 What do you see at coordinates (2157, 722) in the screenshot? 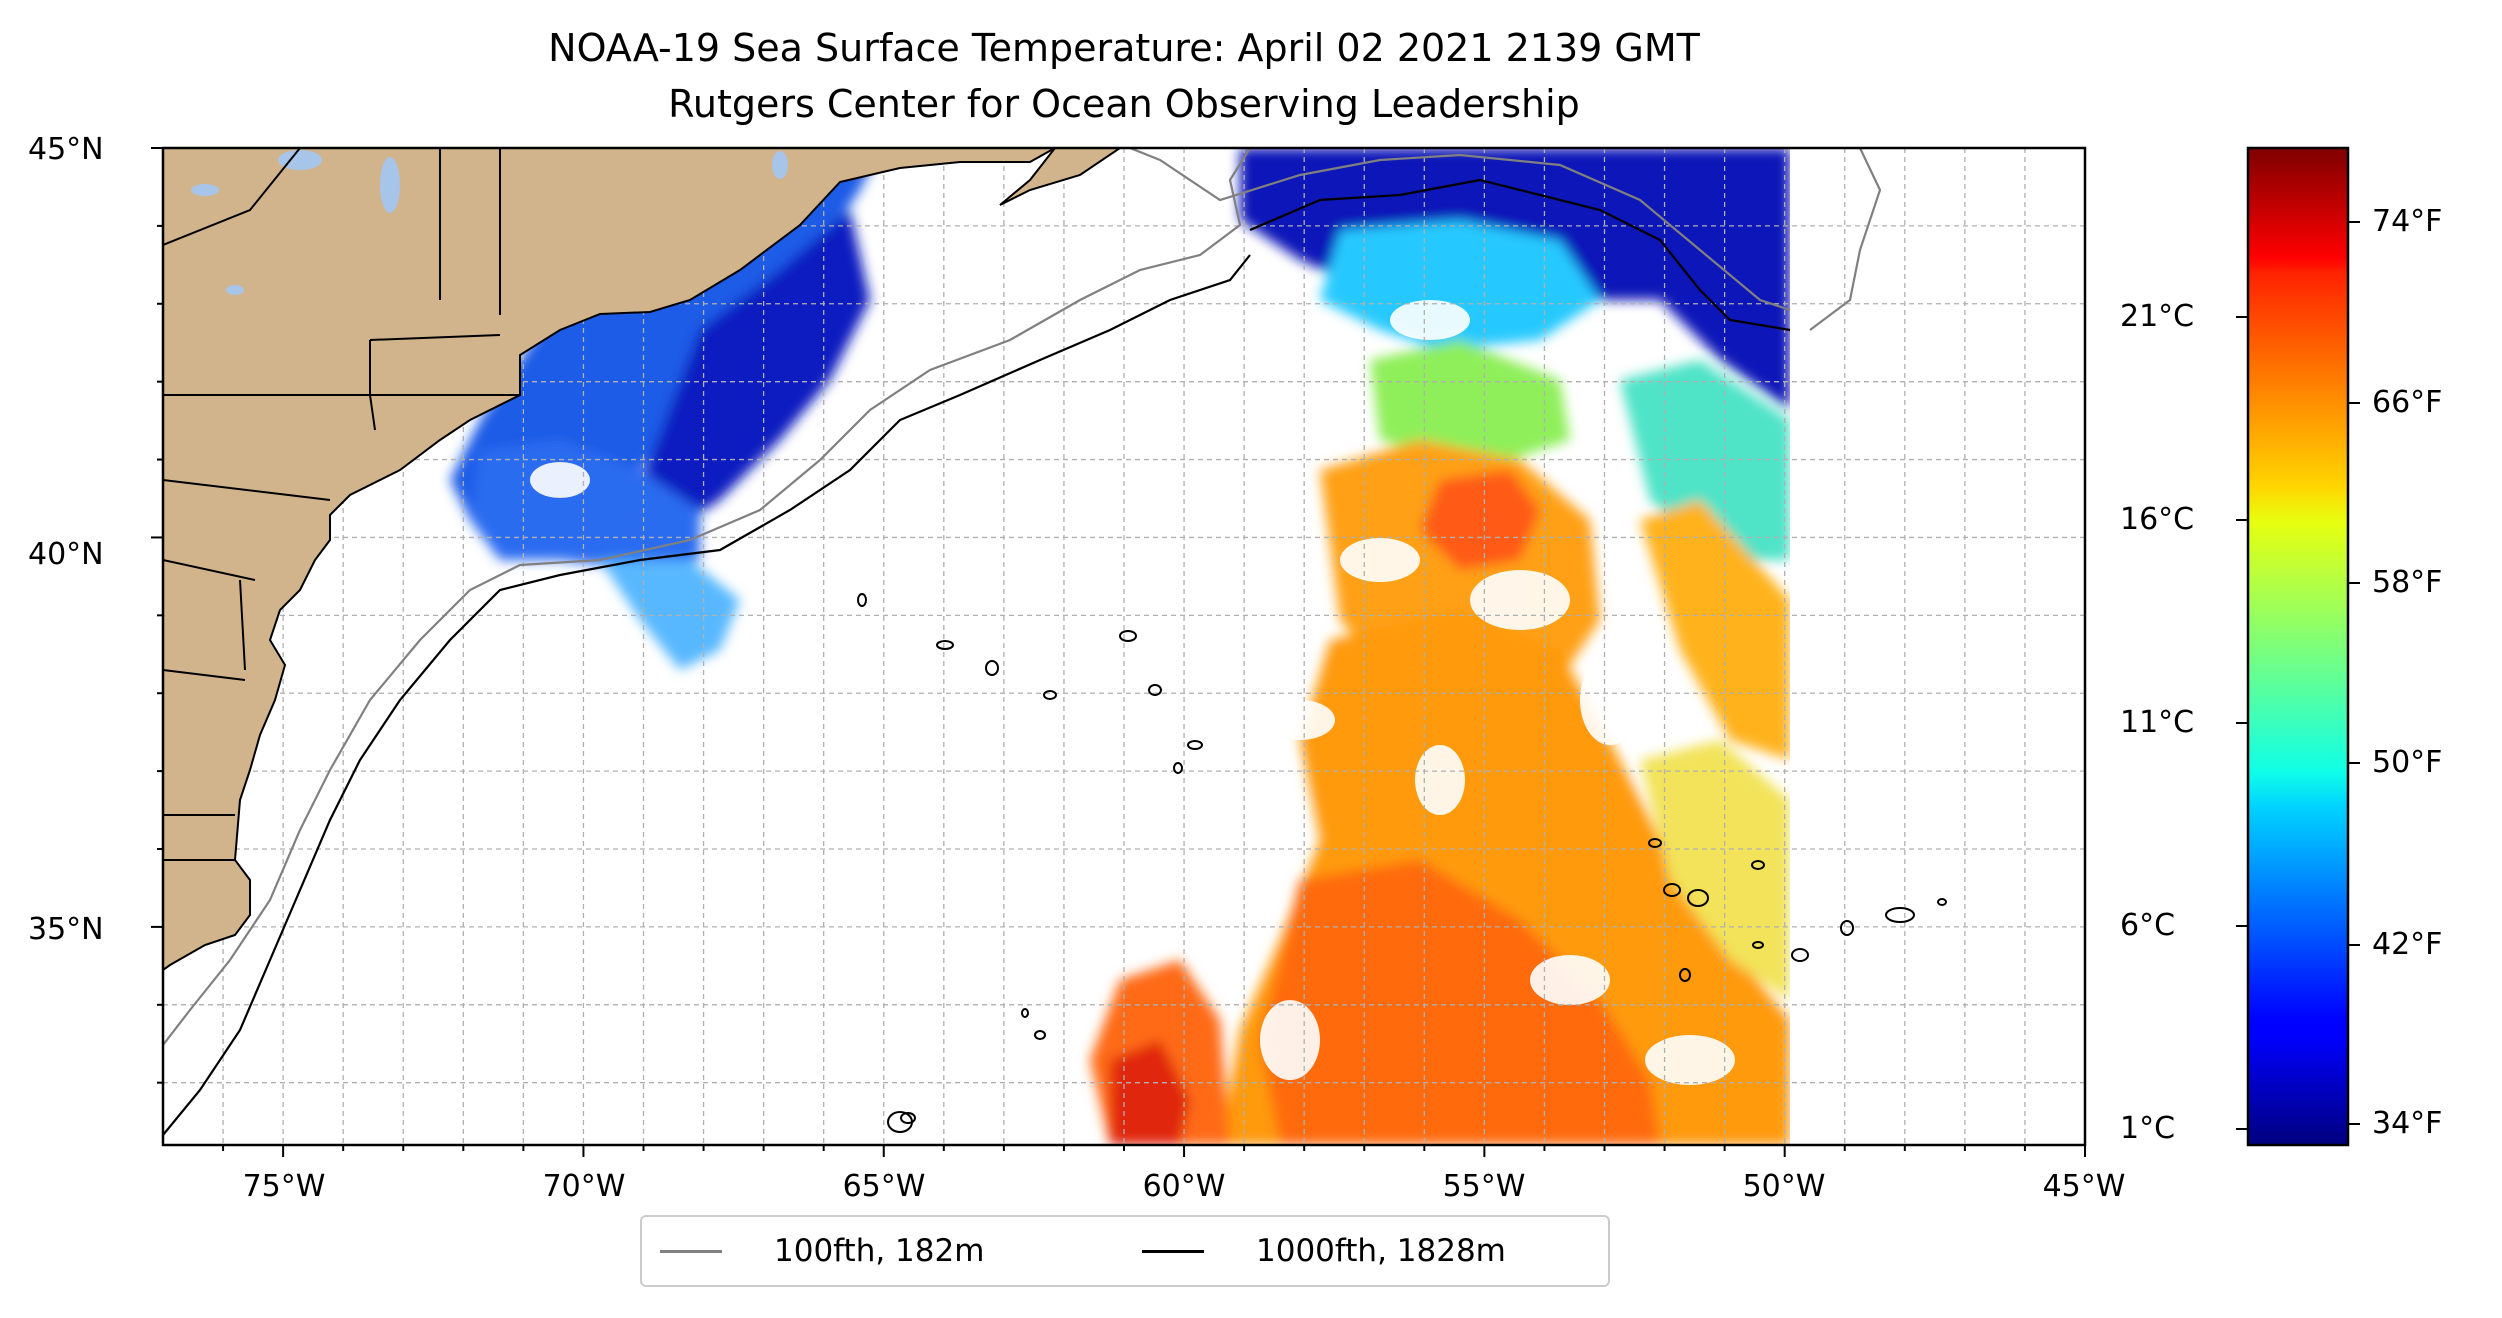
I see `colorbar-celsius-11: 11°C` at bounding box center [2157, 722].